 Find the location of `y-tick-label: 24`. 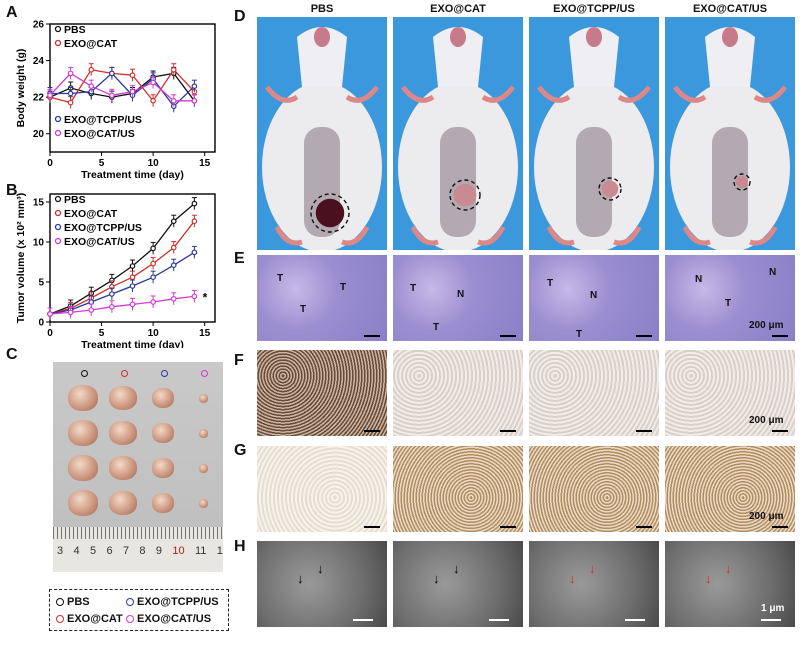

y-tick-label: 24 is located at coordinates (39, 61).